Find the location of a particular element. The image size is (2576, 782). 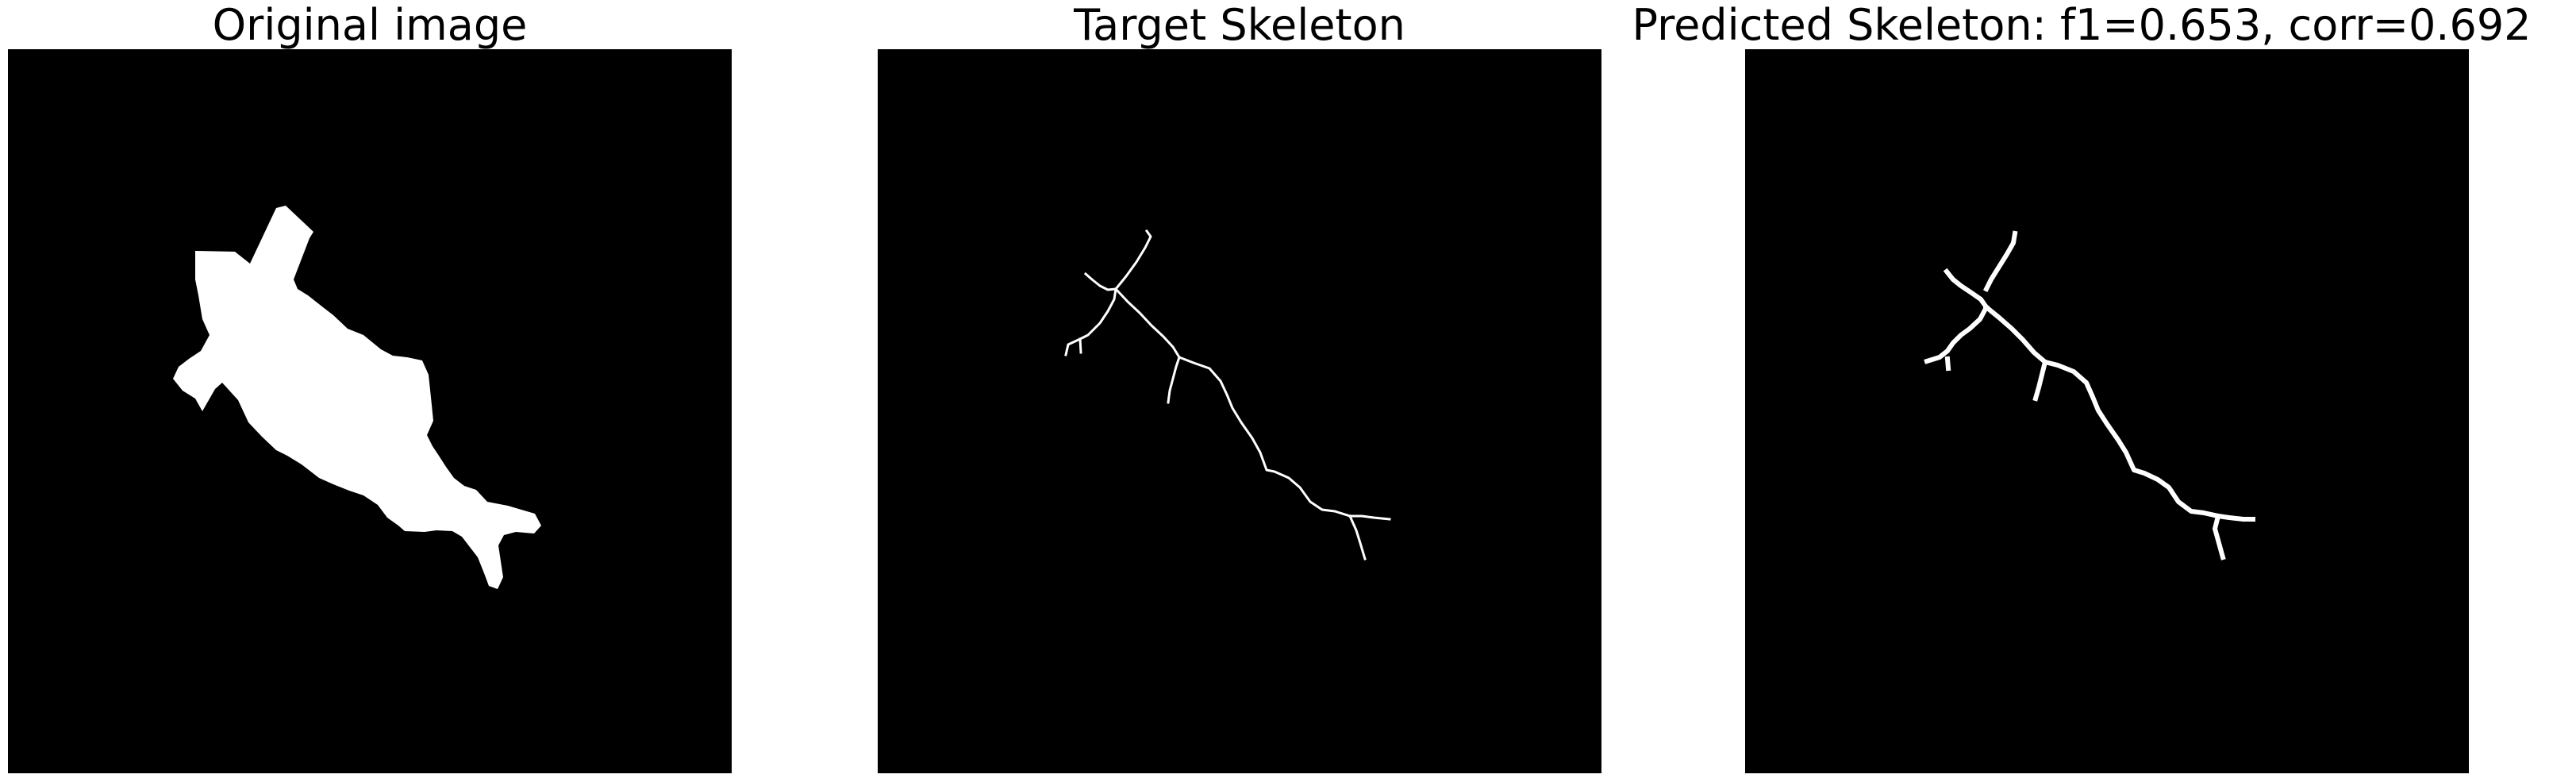

target-middle-branch is located at coordinates (1174, 380).